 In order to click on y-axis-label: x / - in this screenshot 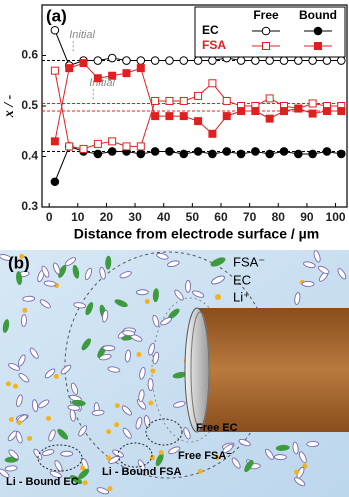, I will do `click(9, 106)`.